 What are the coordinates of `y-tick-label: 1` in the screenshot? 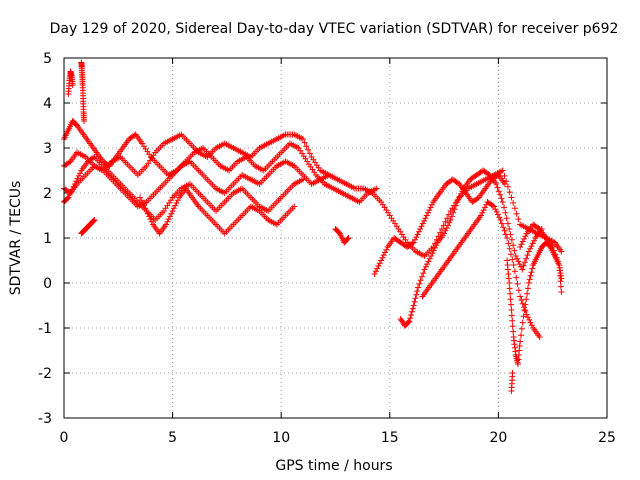 It's located at (47, 239).